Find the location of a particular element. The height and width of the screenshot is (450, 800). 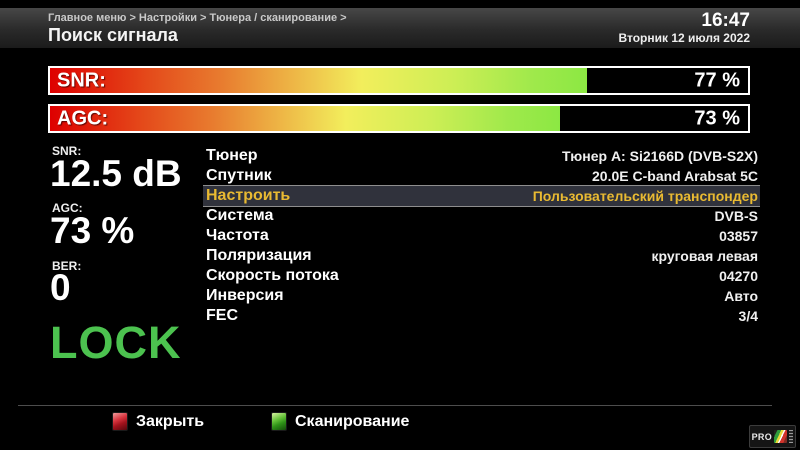

row-value: круговая левая is located at coordinates (705, 256).